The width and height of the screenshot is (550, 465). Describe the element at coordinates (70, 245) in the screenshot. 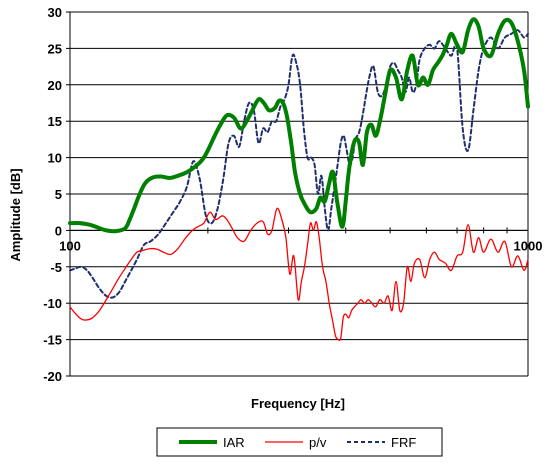

I see `x-tick-label: 100` at that location.